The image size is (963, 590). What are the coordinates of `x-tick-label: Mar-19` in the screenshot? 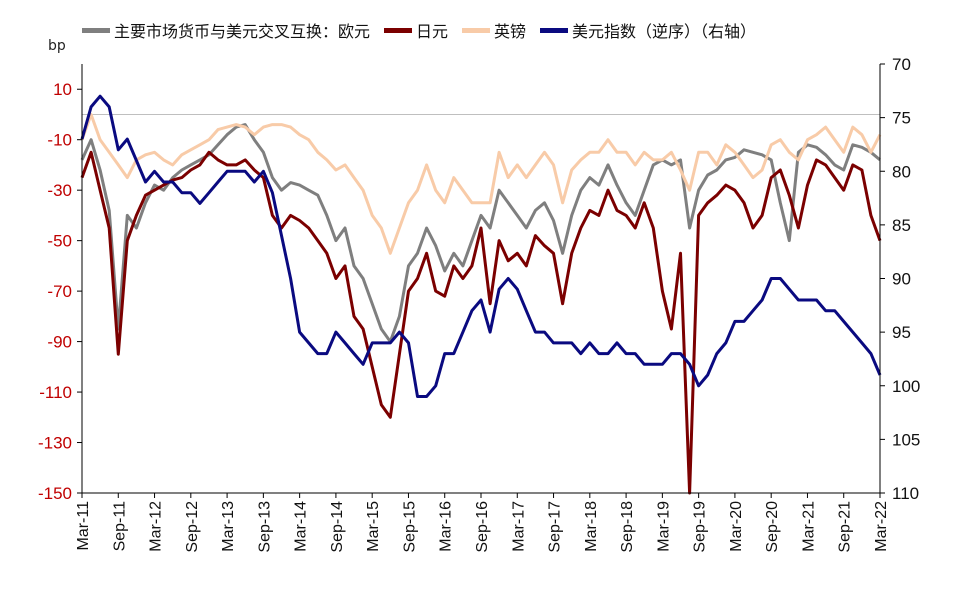 It's located at (663, 526).